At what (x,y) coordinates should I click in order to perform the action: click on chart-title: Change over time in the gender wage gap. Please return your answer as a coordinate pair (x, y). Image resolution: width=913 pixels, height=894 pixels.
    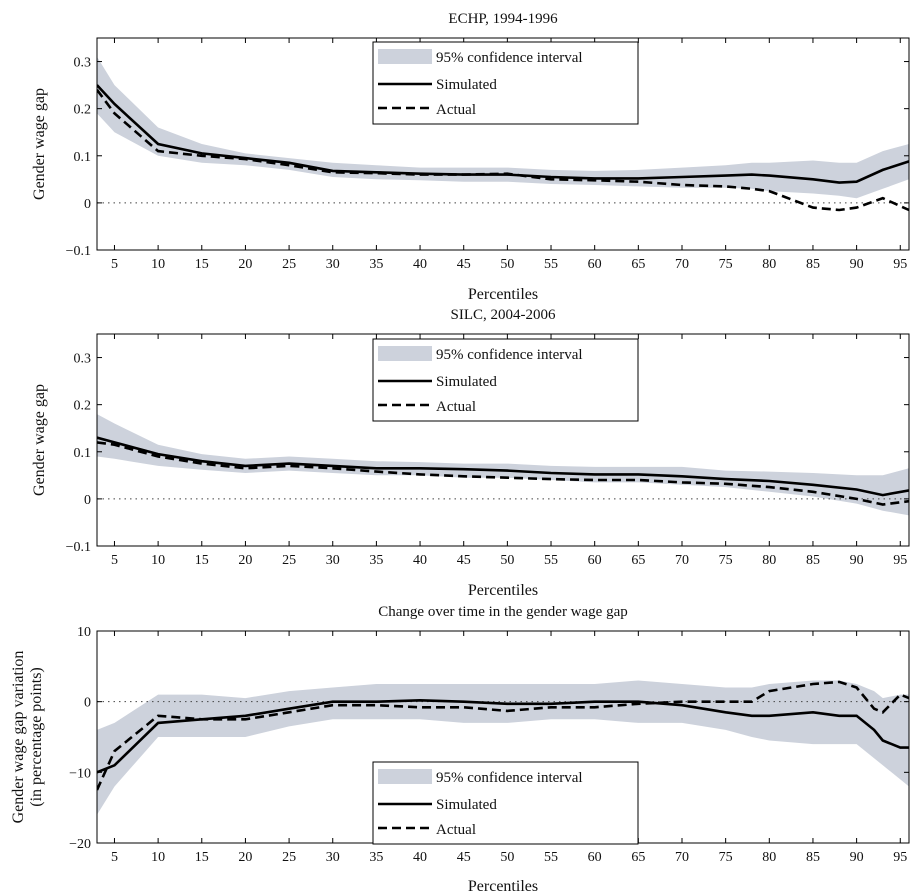
    Looking at the image, I should click on (503, 612).